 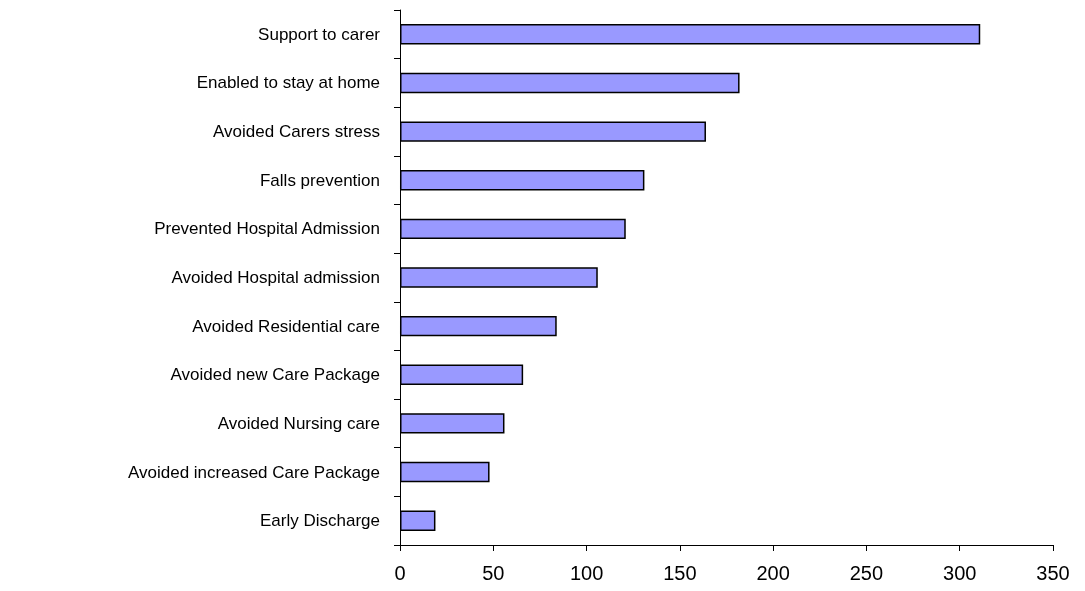 What do you see at coordinates (493, 573) in the screenshot?
I see `x-tick-label: 50` at bounding box center [493, 573].